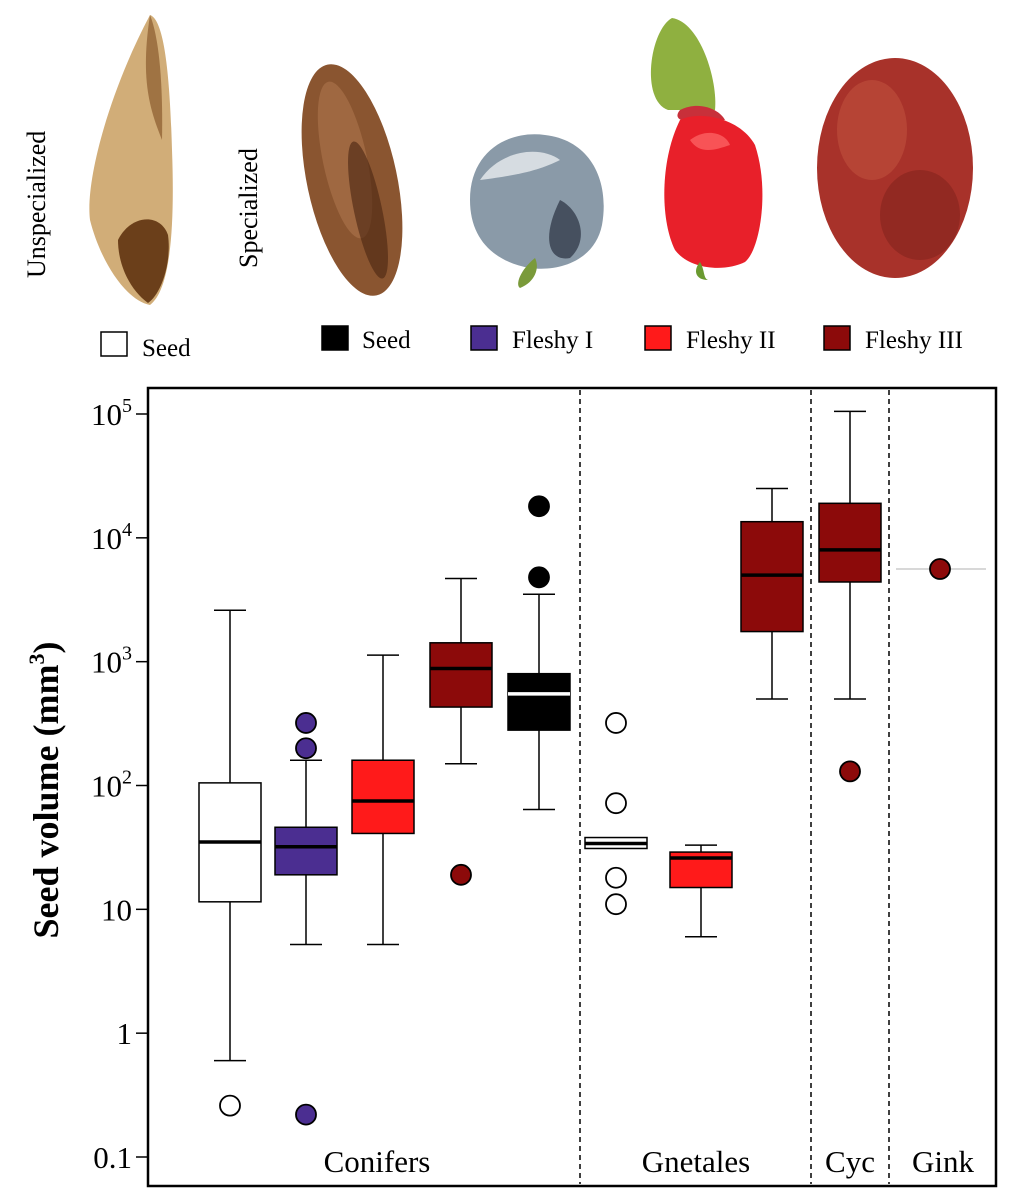 The image size is (1015, 1200). I want to click on y-tick-label: 10³, so click(111, 661).